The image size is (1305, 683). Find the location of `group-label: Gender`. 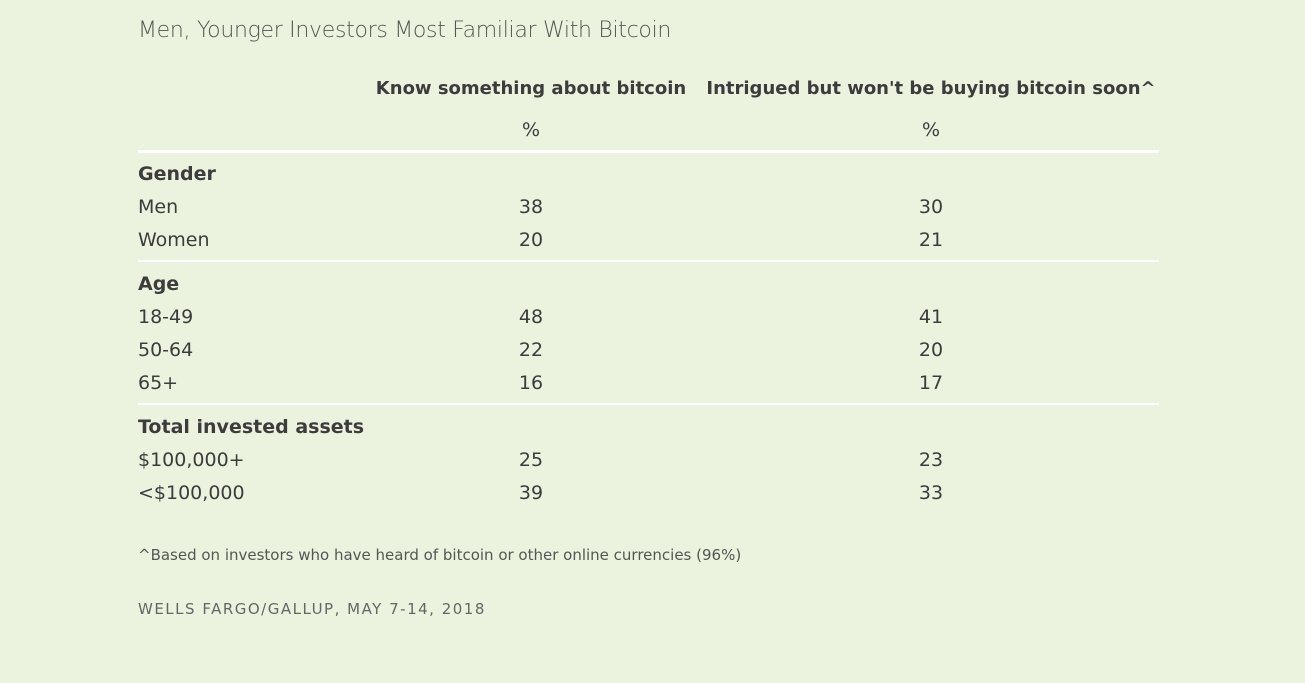

group-label: Gender is located at coordinates (177, 174).